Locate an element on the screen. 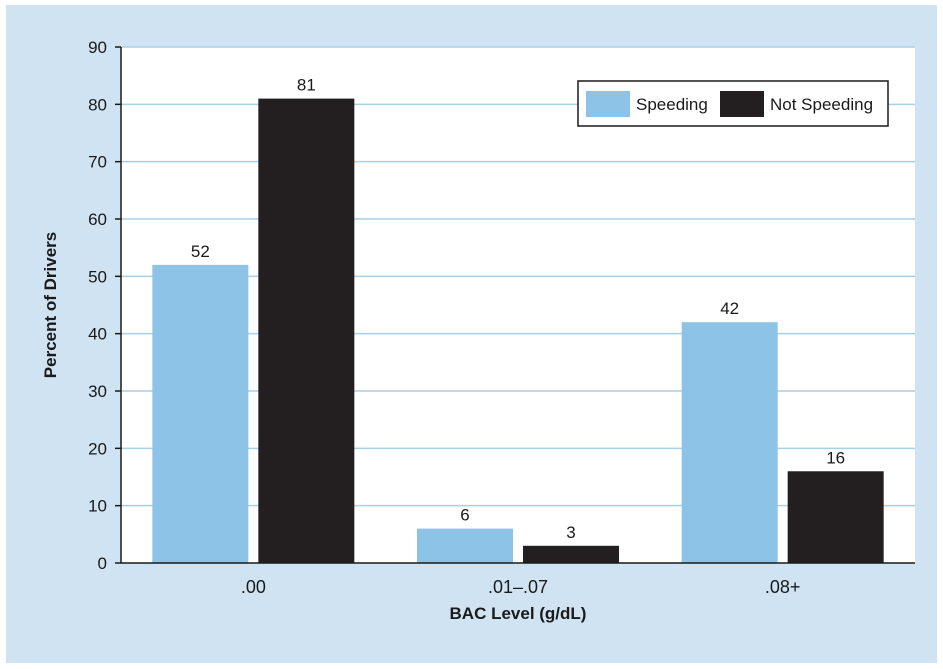 The image size is (943, 669). y-tick-label: 60 is located at coordinates (97, 219).